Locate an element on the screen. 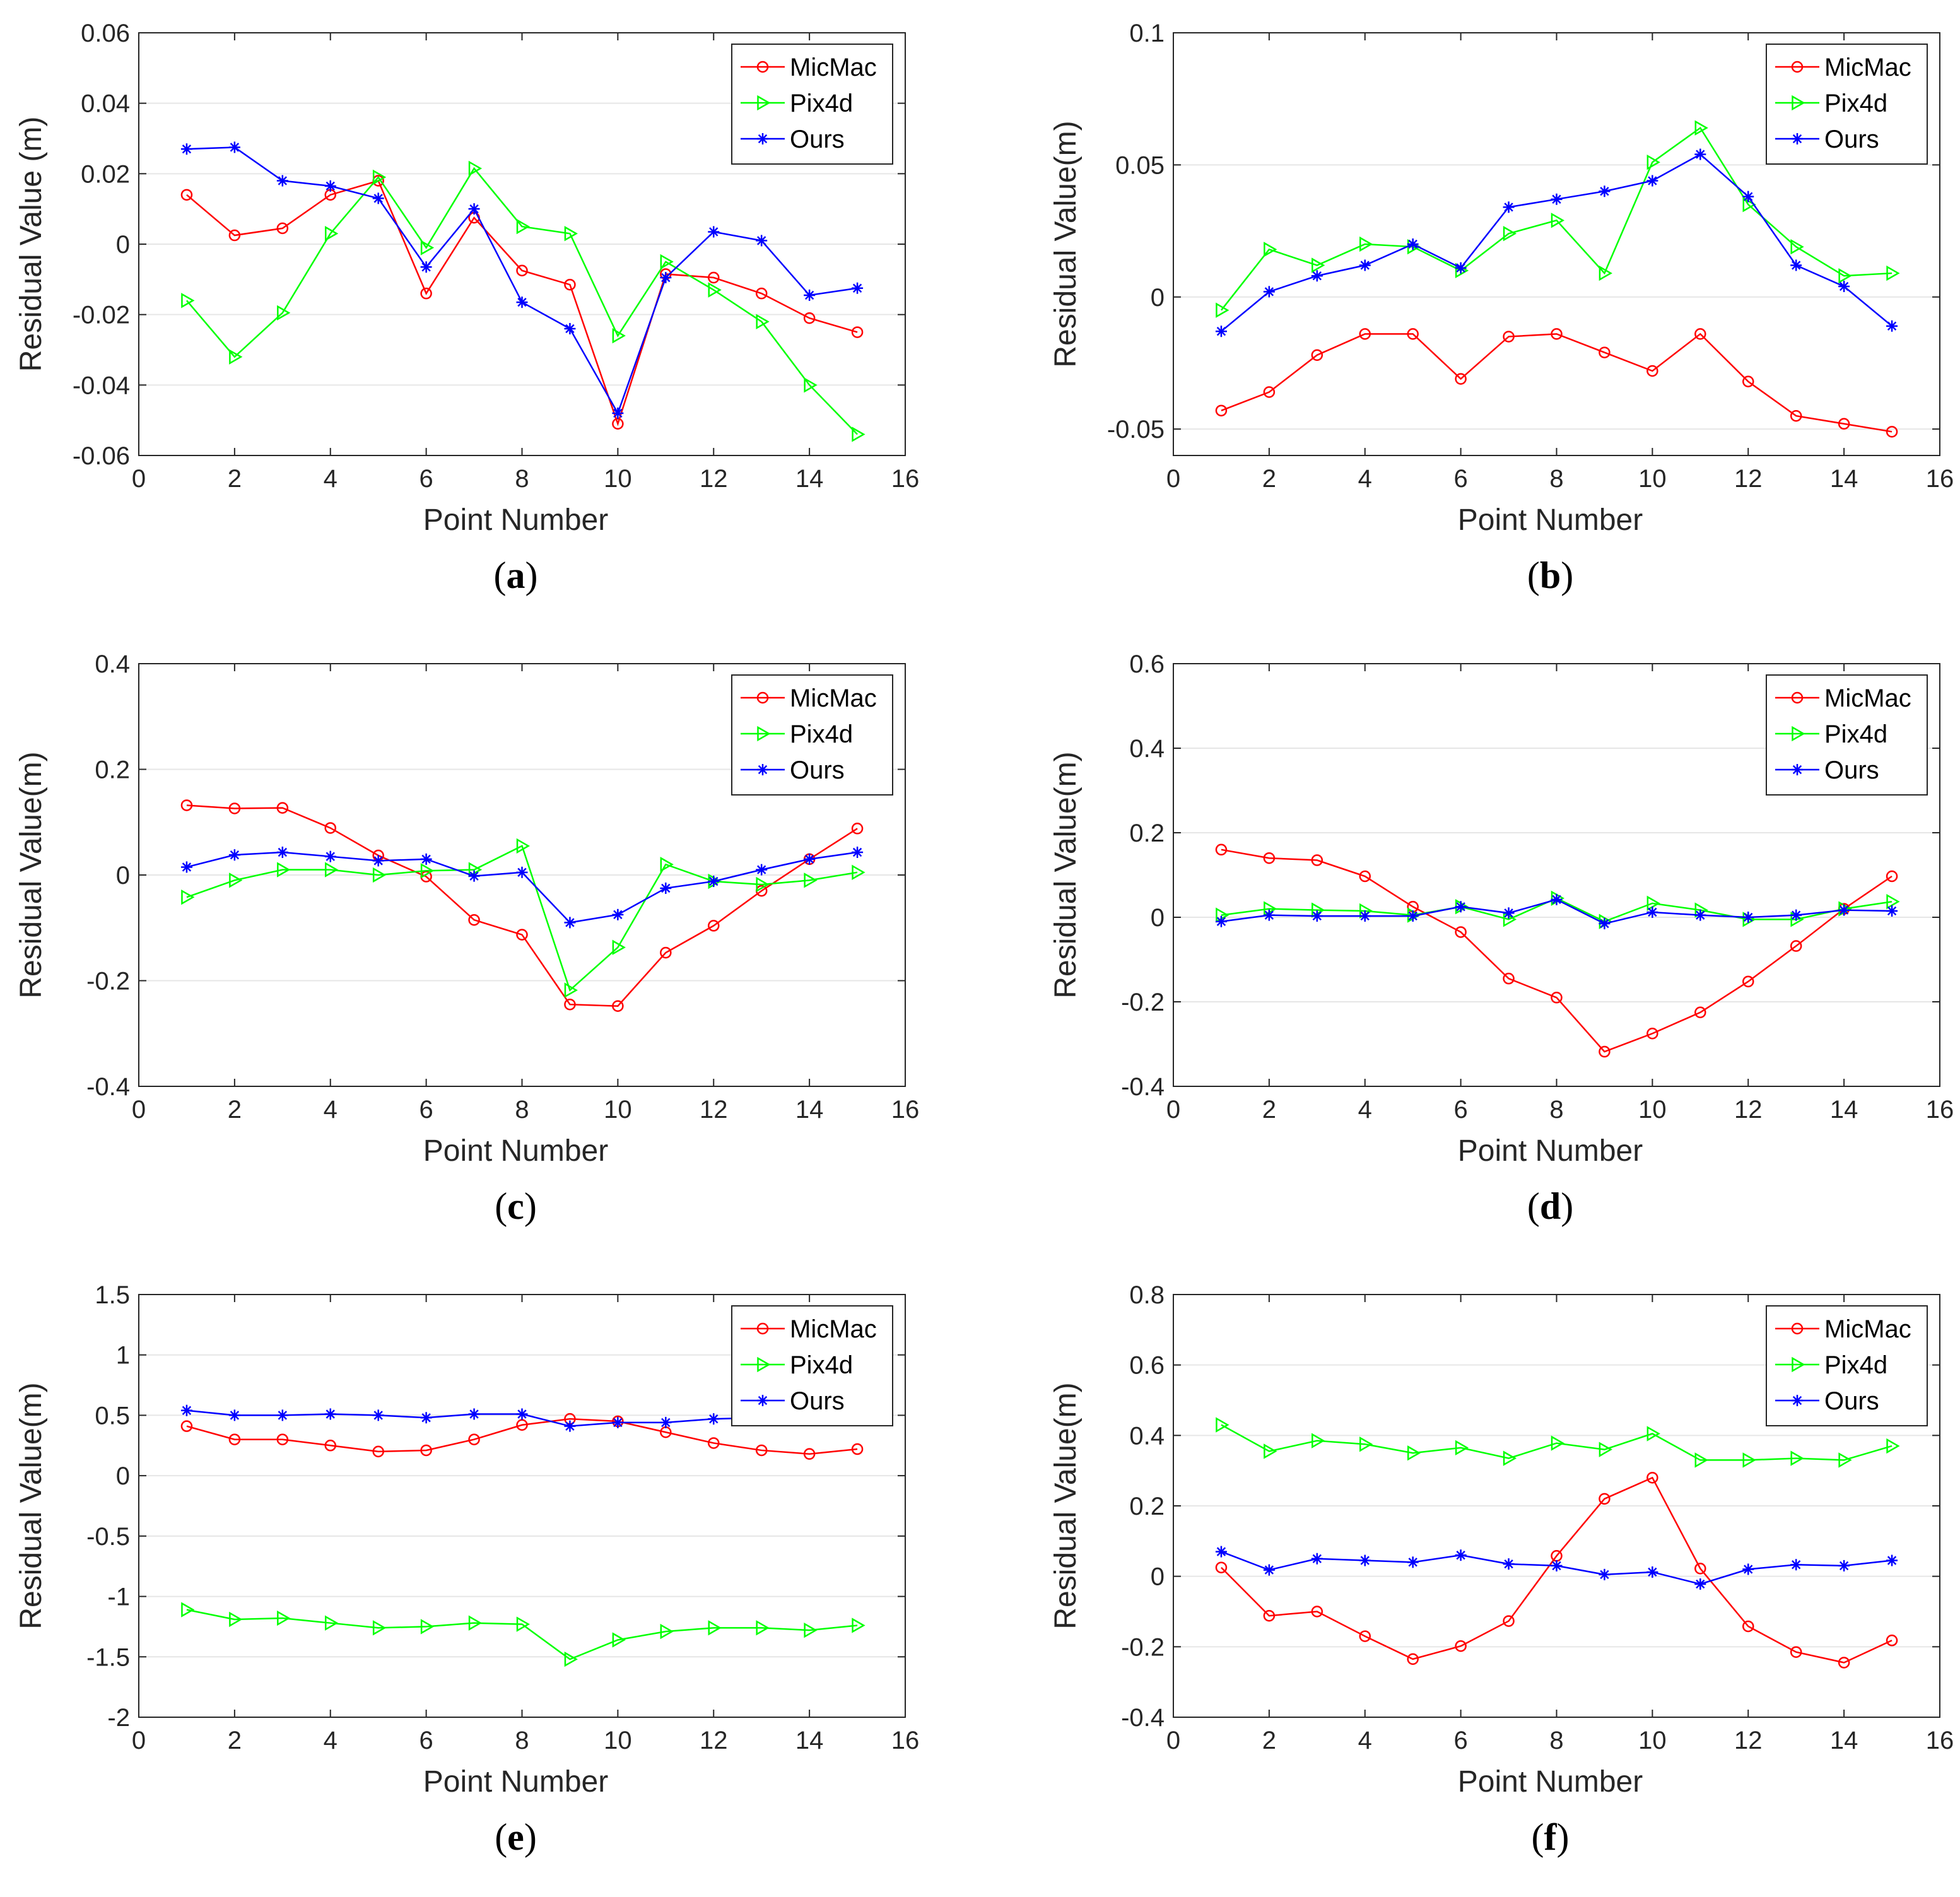 The image size is (1960, 1897). y-tick-label: 1.5 is located at coordinates (112, 1295).